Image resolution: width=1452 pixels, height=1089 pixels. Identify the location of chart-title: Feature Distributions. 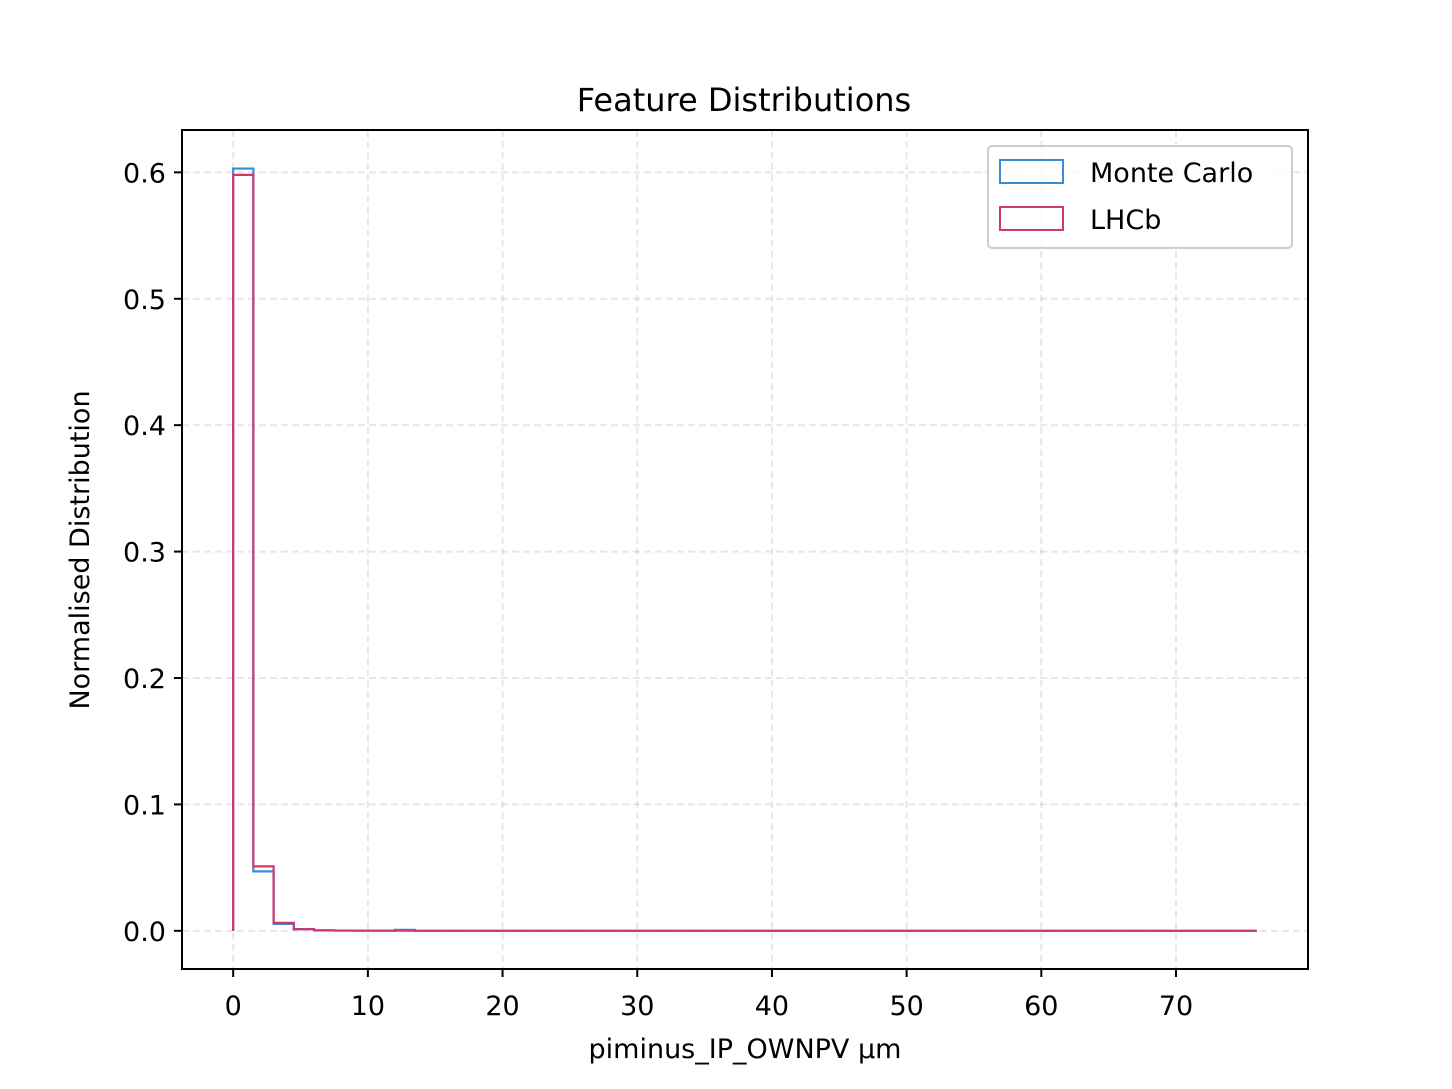
(744, 100).